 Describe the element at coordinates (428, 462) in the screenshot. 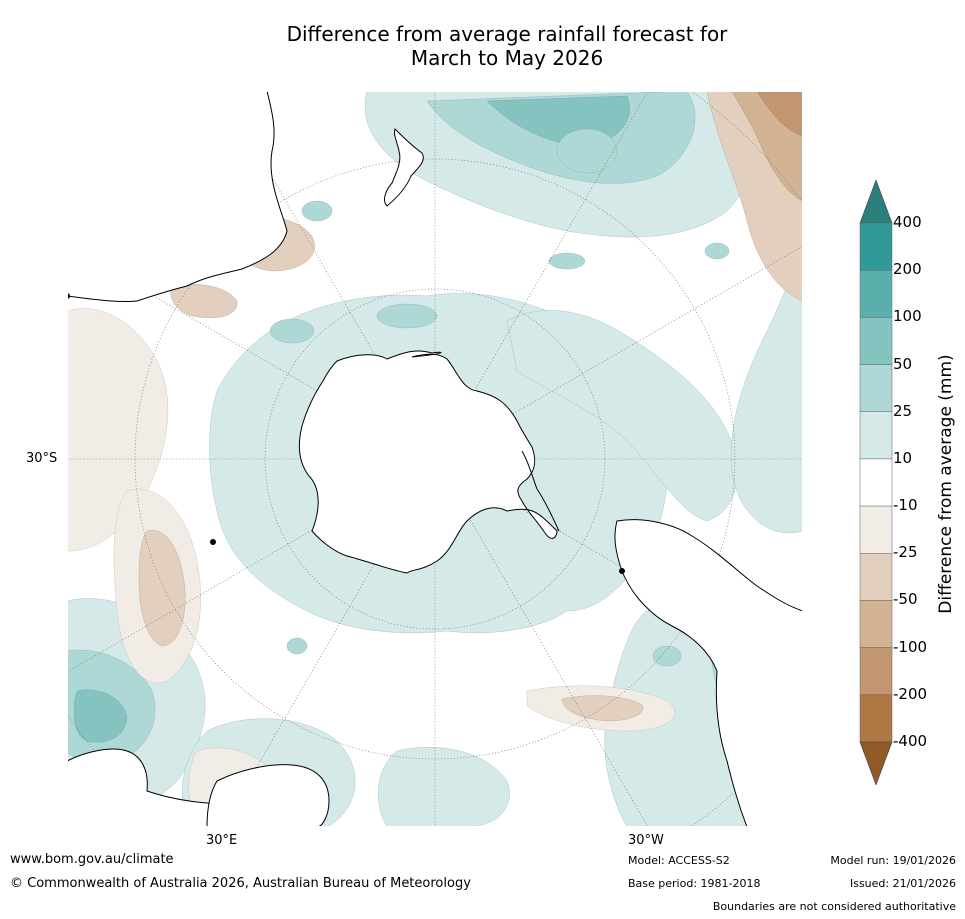

I see `antarctica-coastline` at that location.